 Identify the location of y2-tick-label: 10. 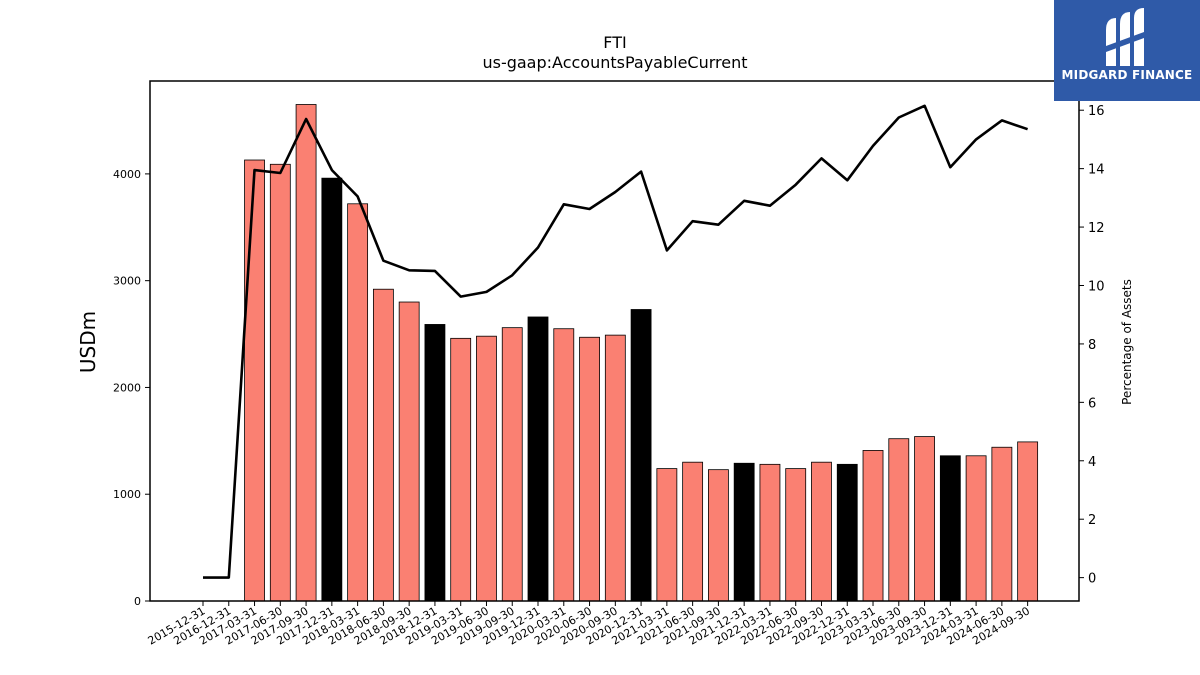
(1096, 286).